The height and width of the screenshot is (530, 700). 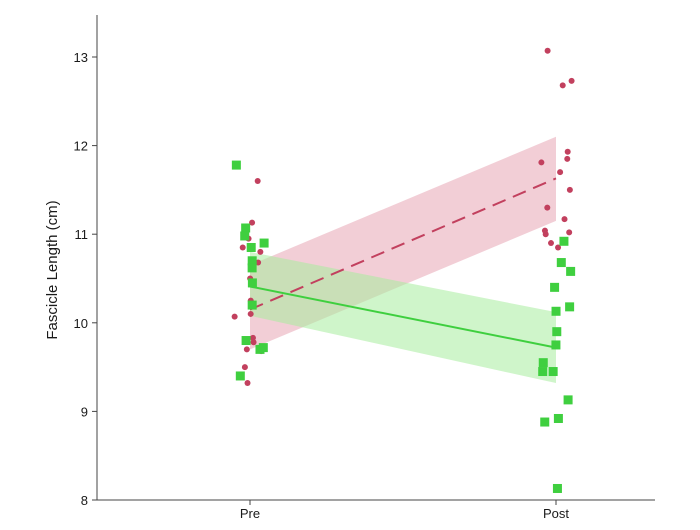 What do you see at coordinates (556, 513) in the screenshot?
I see `x-tick-label: Post` at bounding box center [556, 513].